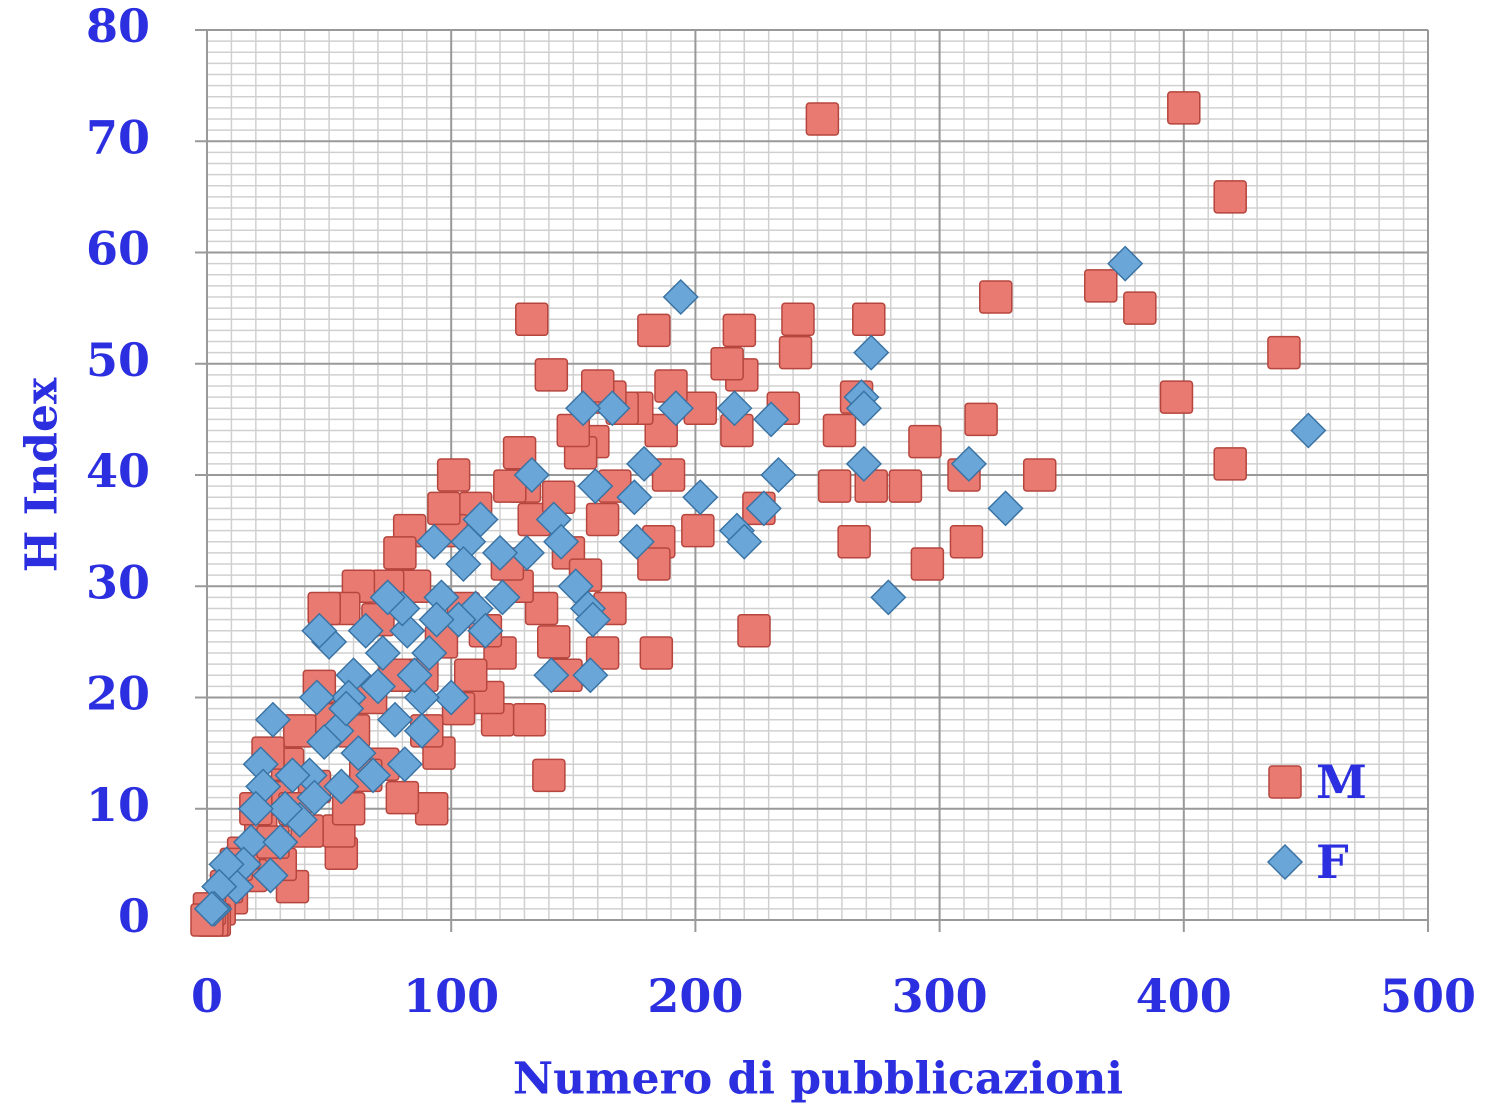 Image resolution: width=1491 pixels, height=1115 pixels. Describe the element at coordinates (1428, 996) in the screenshot. I see `x-tick-label: 500` at that location.